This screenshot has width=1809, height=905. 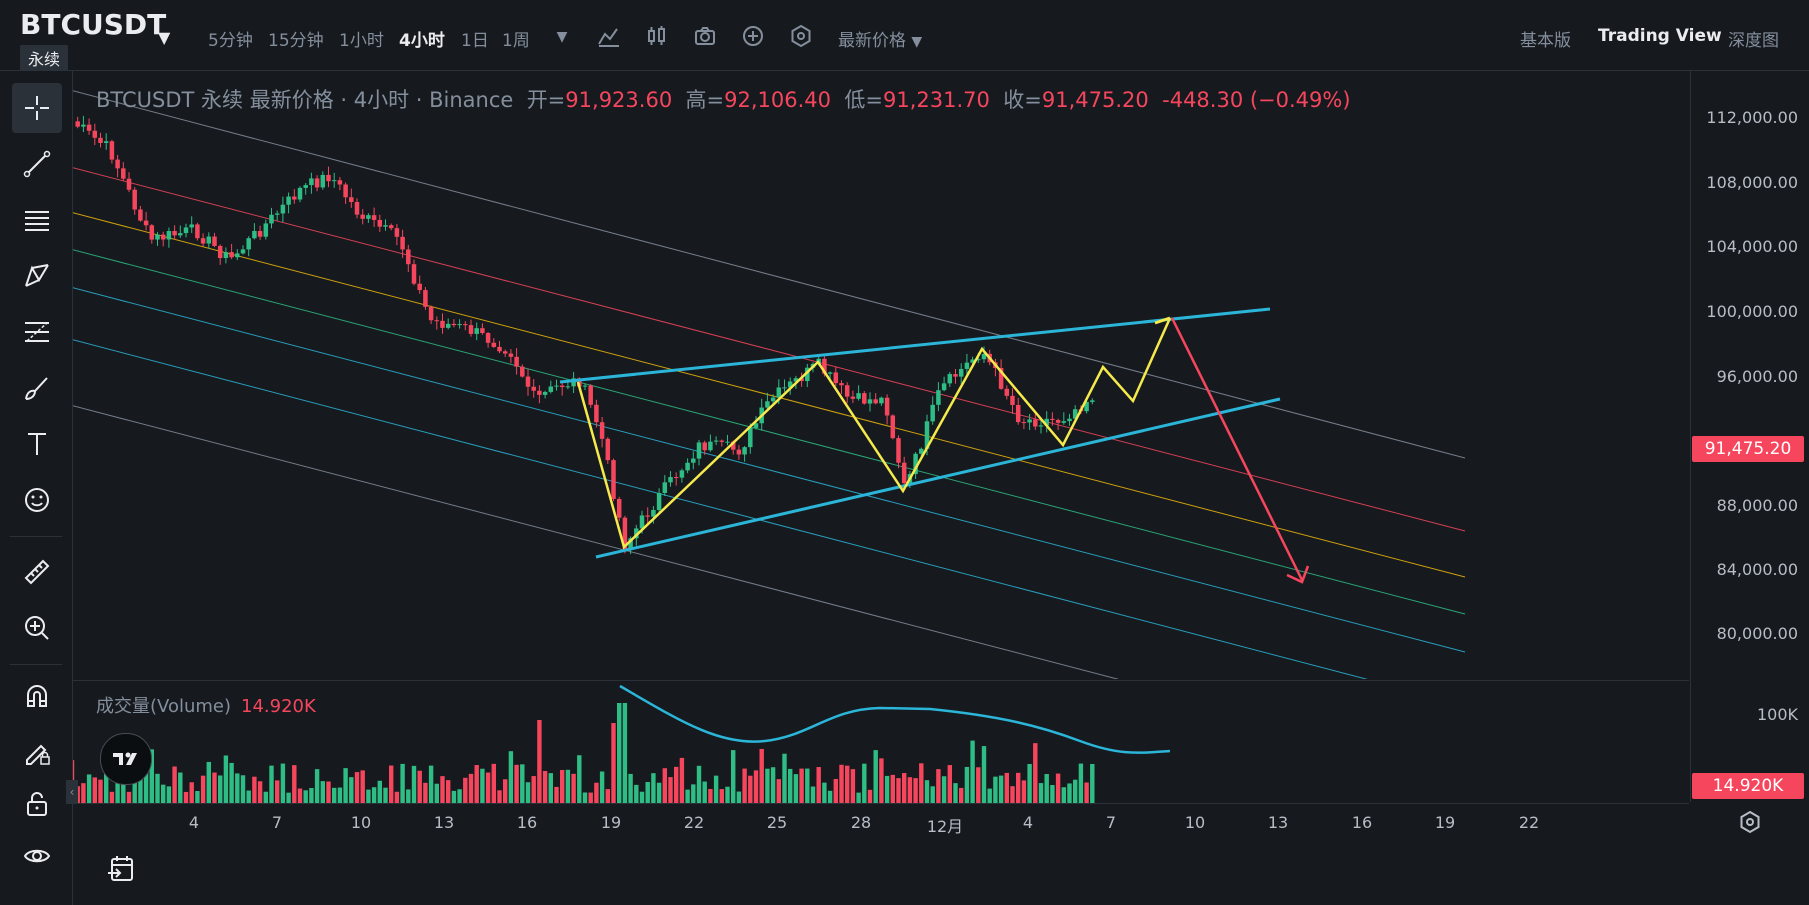 I want to click on trendline-icon, so click(x=37, y=164).